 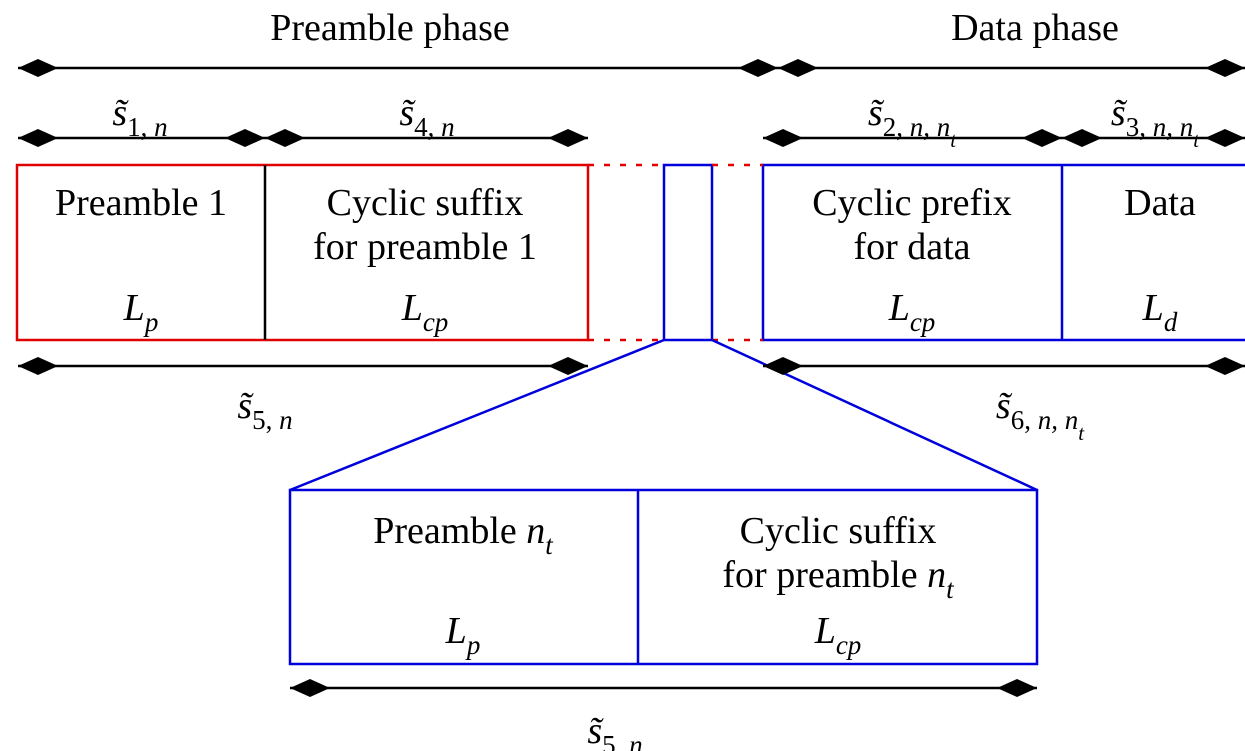 I want to click on label-part: Data, so click(x=1160, y=203).